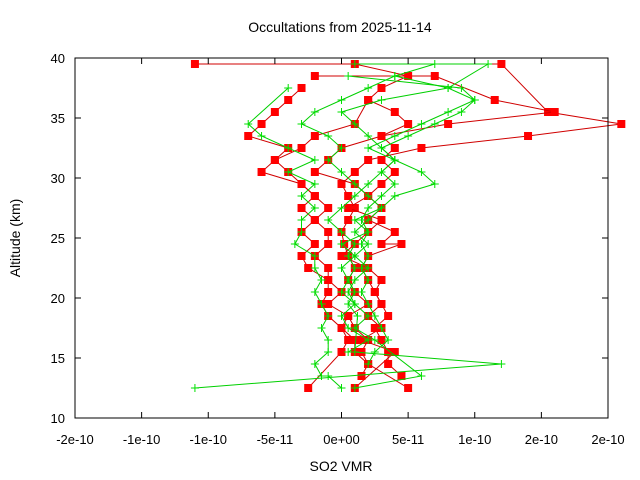  I want to click on y-tick-label: 40, so click(58, 58).